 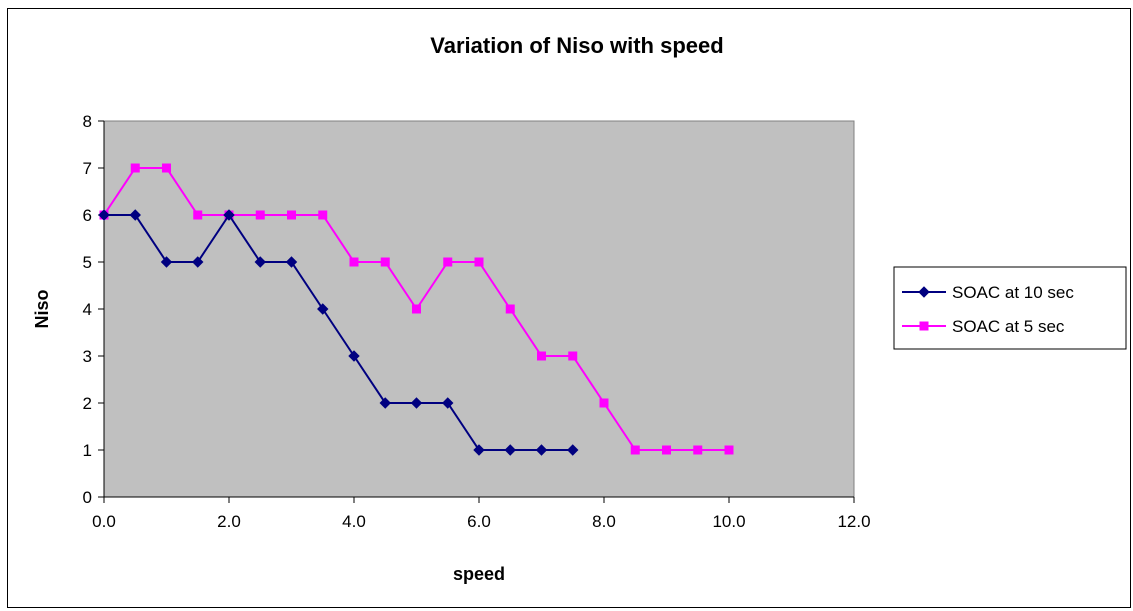 I want to click on chart-title: Variation of Niso with speed, so click(x=576, y=45).